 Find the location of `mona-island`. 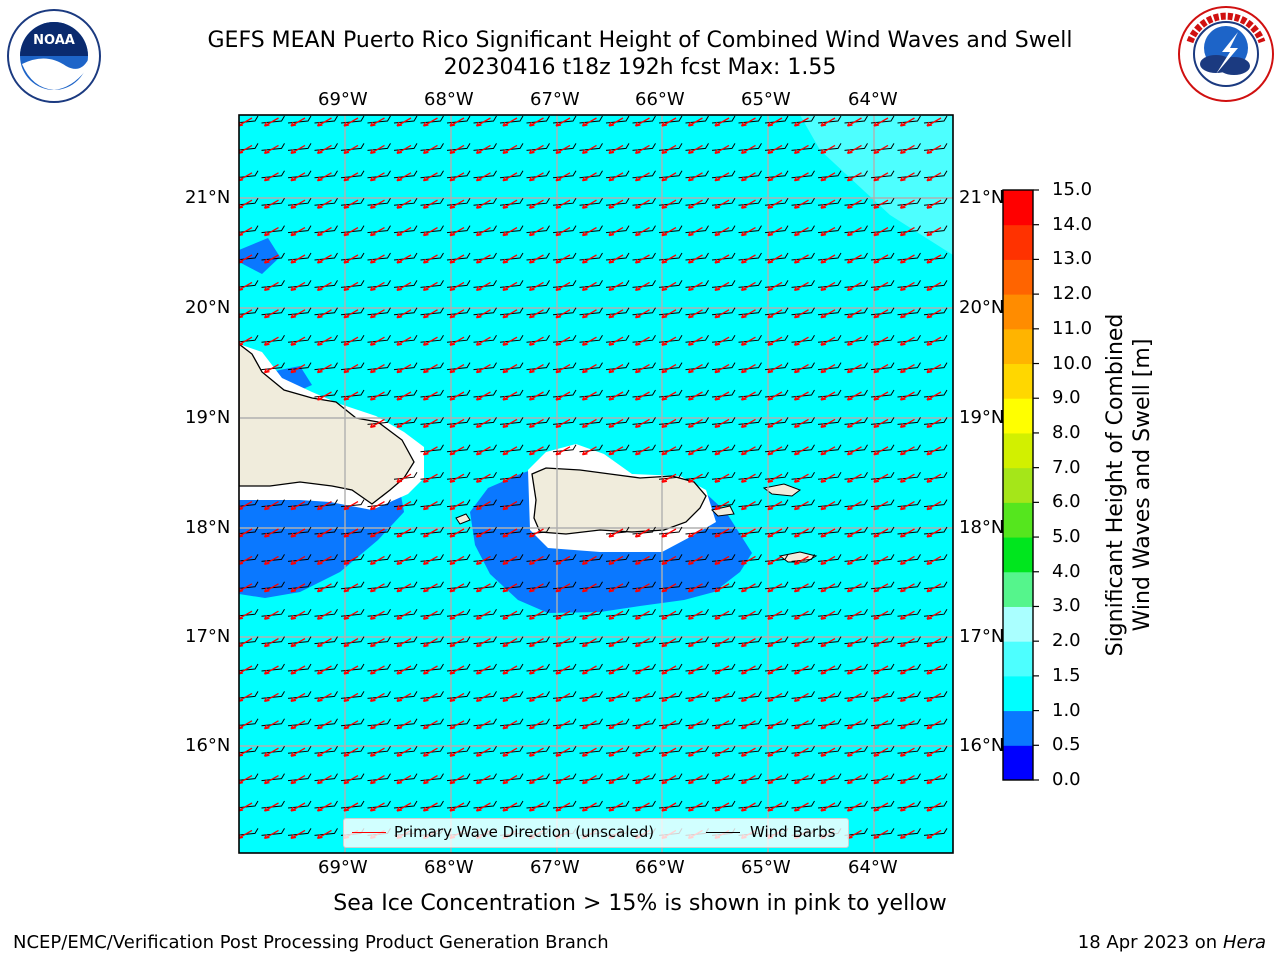

mona-island is located at coordinates (463, 519).